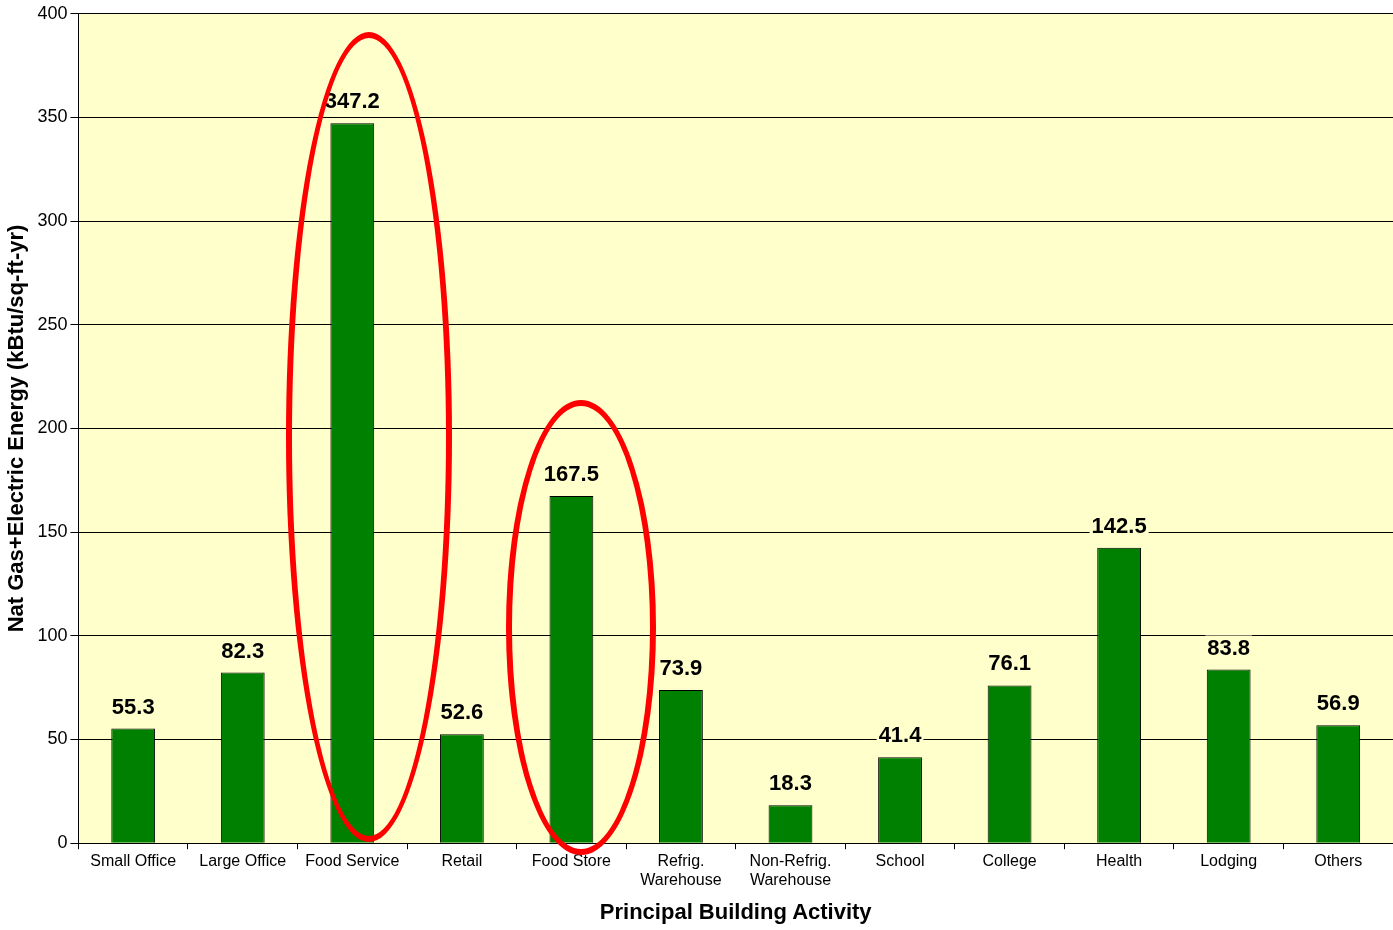  I want to click on data-label: 167.5, so click(571, 473).